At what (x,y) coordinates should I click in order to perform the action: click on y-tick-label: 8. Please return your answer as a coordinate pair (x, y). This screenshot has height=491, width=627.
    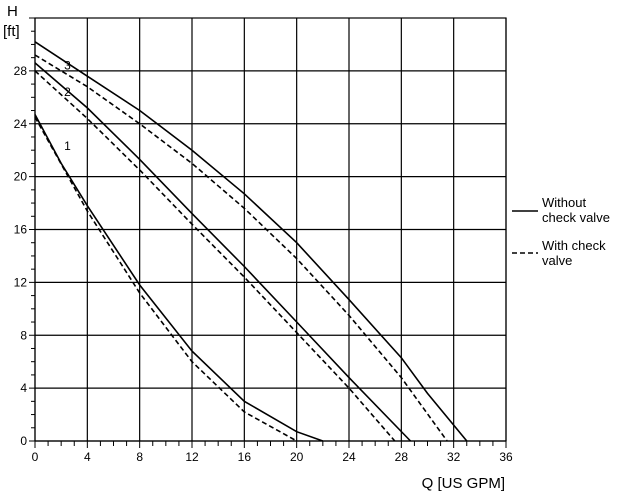
    Looking at the image, I should click on (23, 335).